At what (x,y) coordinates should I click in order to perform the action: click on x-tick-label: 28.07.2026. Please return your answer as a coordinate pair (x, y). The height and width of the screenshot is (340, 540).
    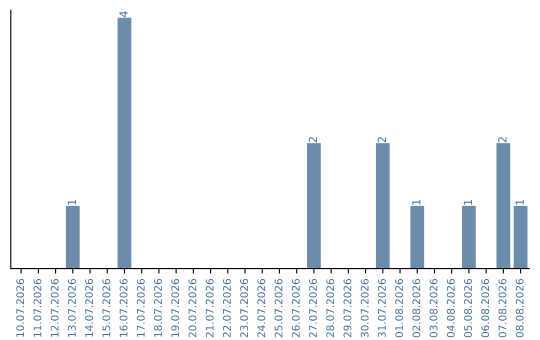
    Looking at the image, I should click on (330, 308).